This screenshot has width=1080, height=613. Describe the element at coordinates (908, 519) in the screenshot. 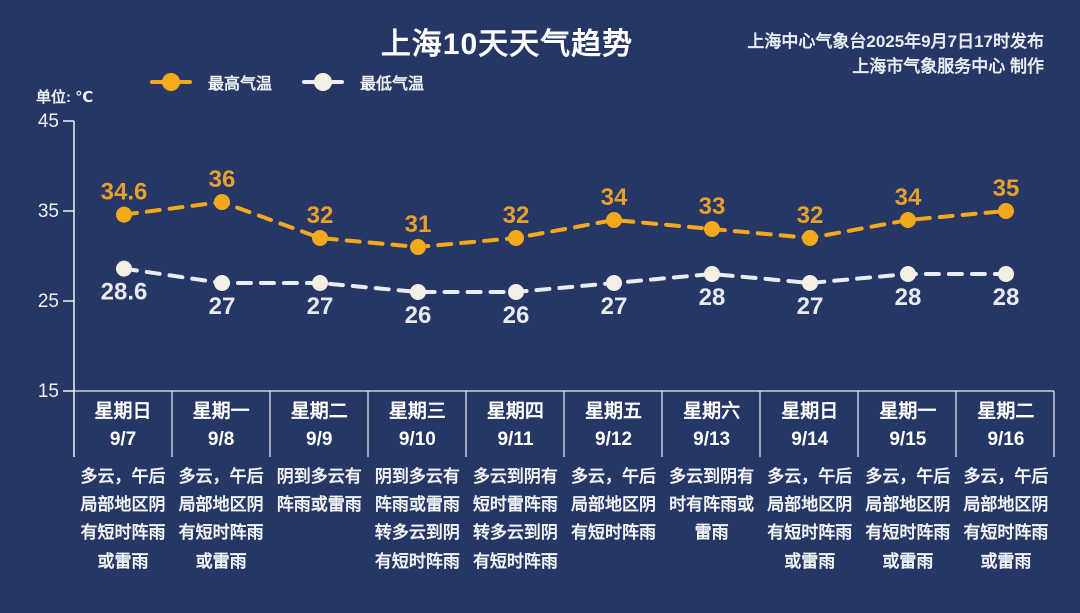

I see `forecast-cell: 多云，午后 局部地区阴 有短时阵雨 或雷雨` at that location.